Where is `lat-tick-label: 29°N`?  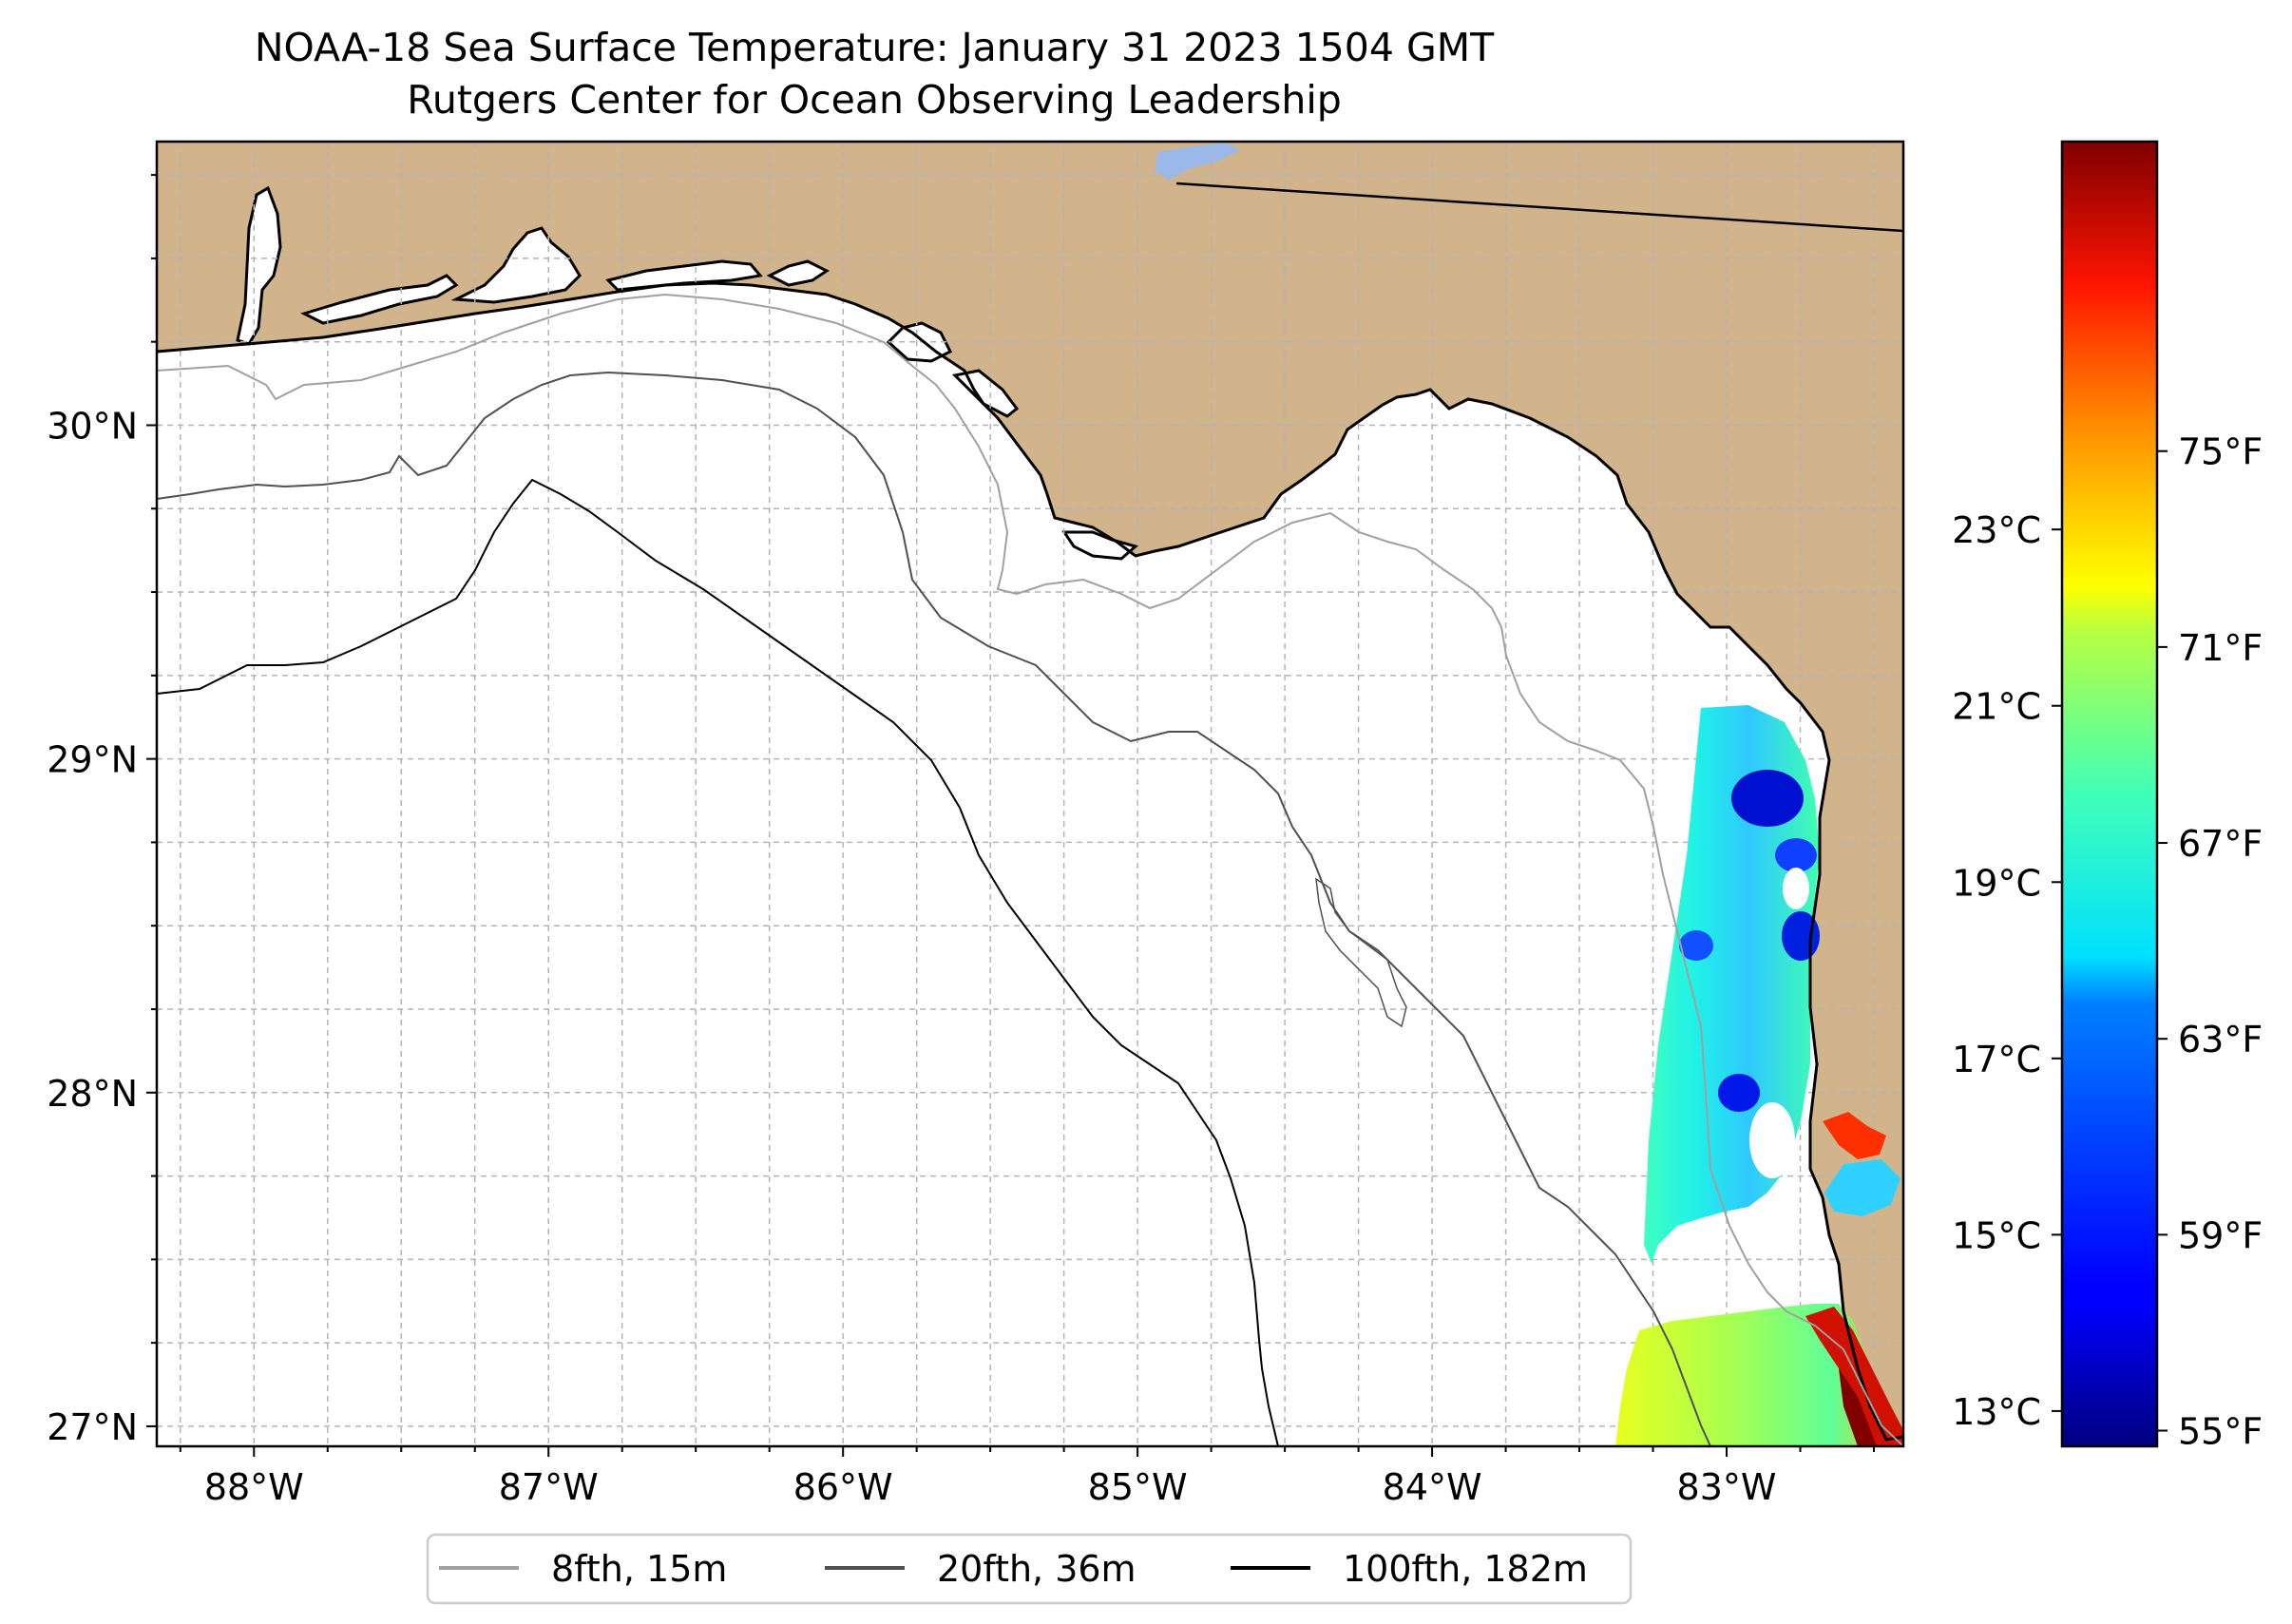
lat-tick-label: 29°N is located at coordinates (92, 760).